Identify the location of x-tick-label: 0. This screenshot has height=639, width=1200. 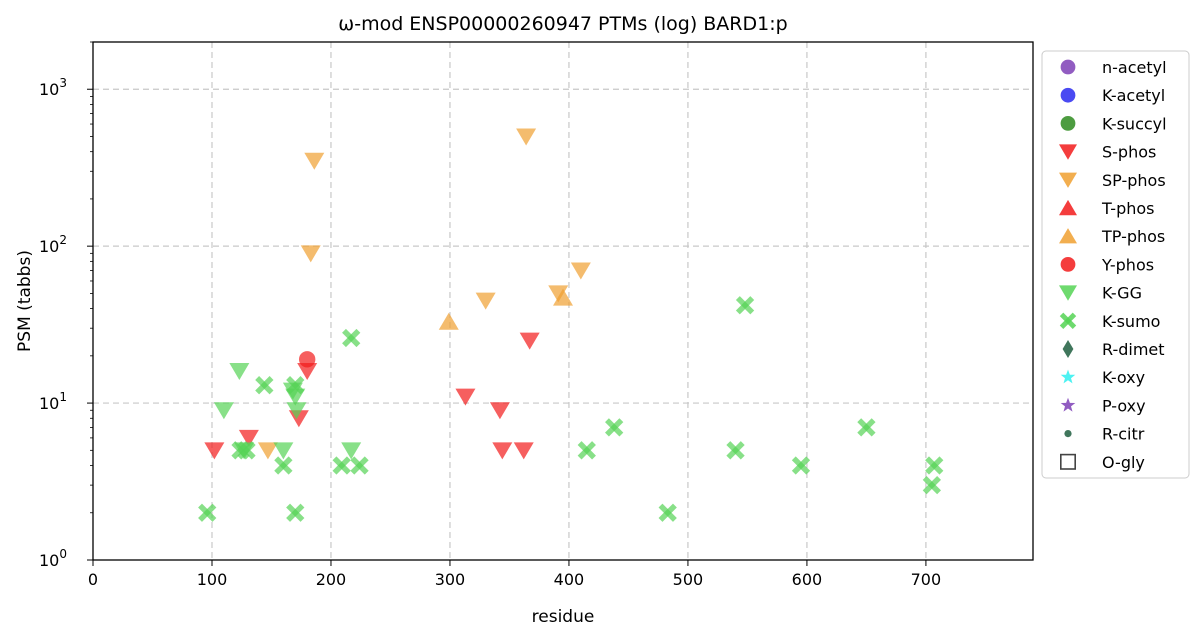
(93, 579).